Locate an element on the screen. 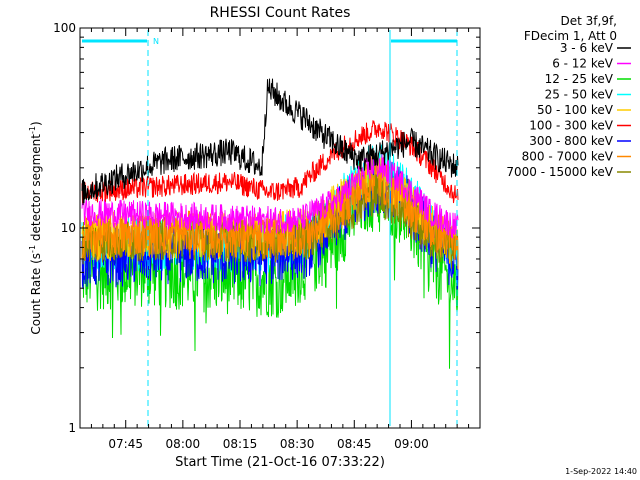 This screenshot has height=480, width=640. legend-label-8: 7000 - 15000 keV is located at coordinates (559, 172).